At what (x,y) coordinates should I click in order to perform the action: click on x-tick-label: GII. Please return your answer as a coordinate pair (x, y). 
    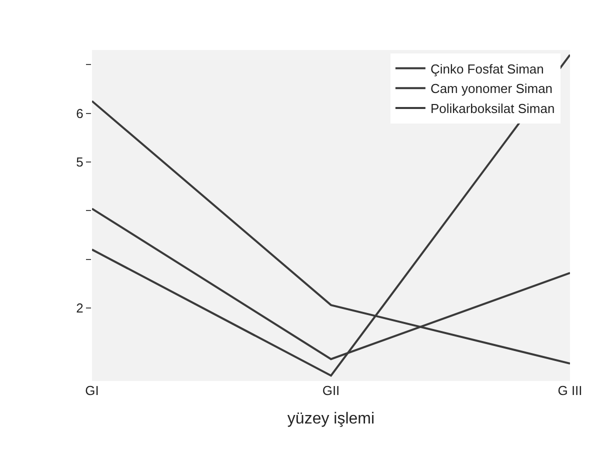
    Looking at the image, I should click on (331, 390).